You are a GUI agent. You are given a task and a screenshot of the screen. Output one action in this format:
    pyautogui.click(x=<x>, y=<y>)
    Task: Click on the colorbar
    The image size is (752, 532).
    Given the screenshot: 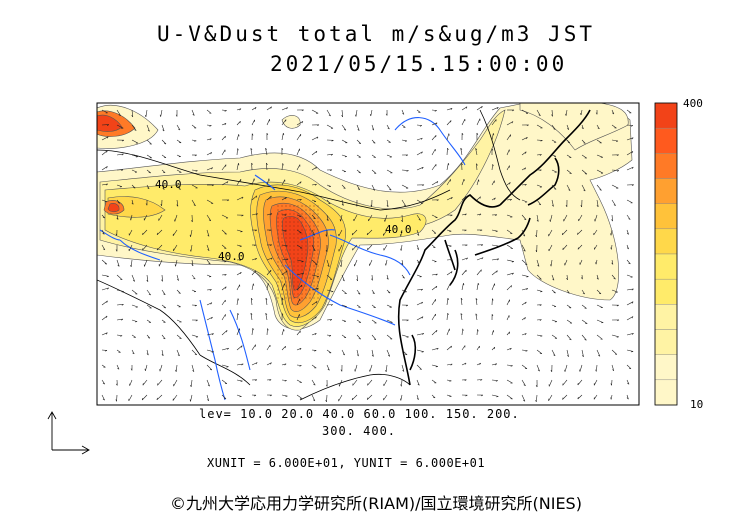 What is the action you would take?
    pyautogui.click(x=666, y=254)
    